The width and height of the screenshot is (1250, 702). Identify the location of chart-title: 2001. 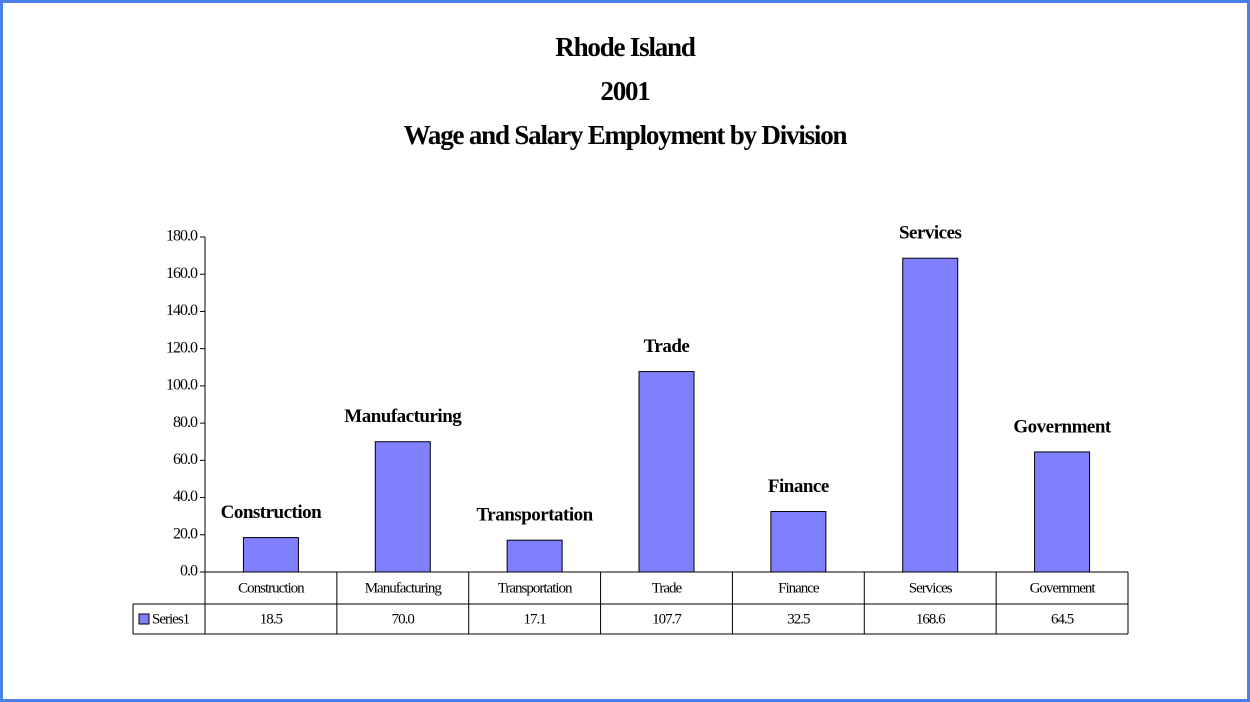
(625, 91).